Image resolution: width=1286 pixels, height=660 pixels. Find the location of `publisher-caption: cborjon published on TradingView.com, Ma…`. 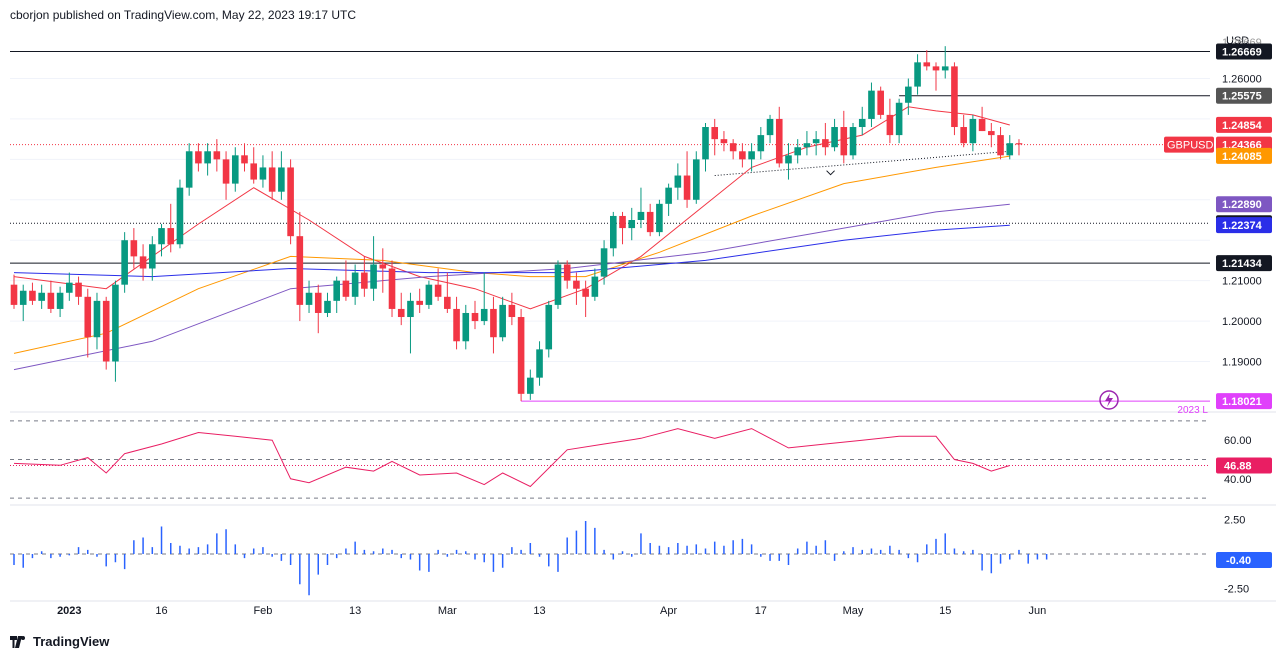

publisher-caption: cborjon published on TradingView.com, Ma… is located at coordinates (183, 15).